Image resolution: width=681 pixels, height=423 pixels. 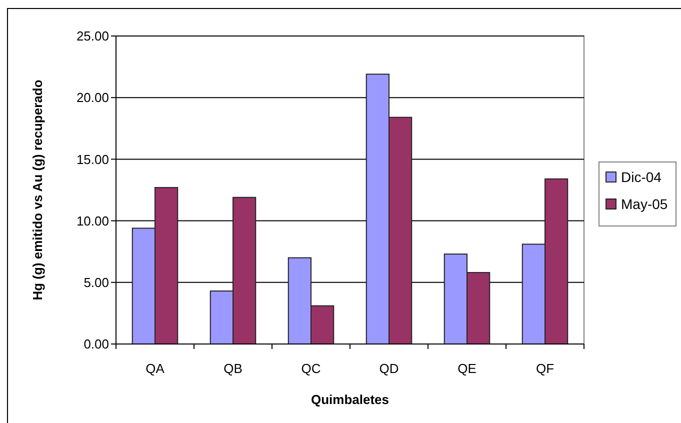 I want to click on legend-label: Dic-04, so click(x=641, y=177).